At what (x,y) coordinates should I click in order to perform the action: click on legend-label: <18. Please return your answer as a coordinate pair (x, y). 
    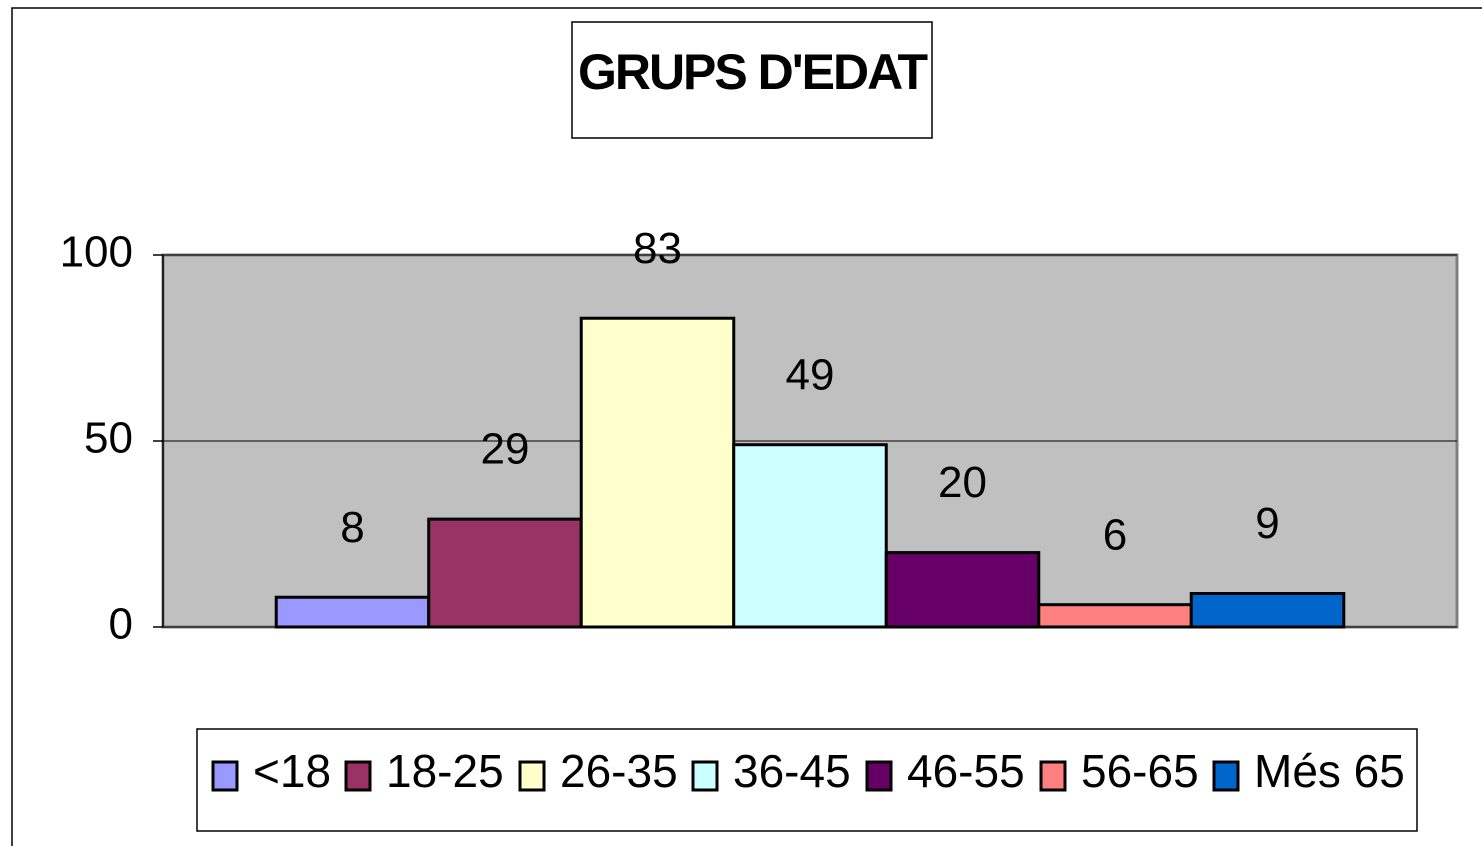
    Looking at the image, I should click on (292, 771).